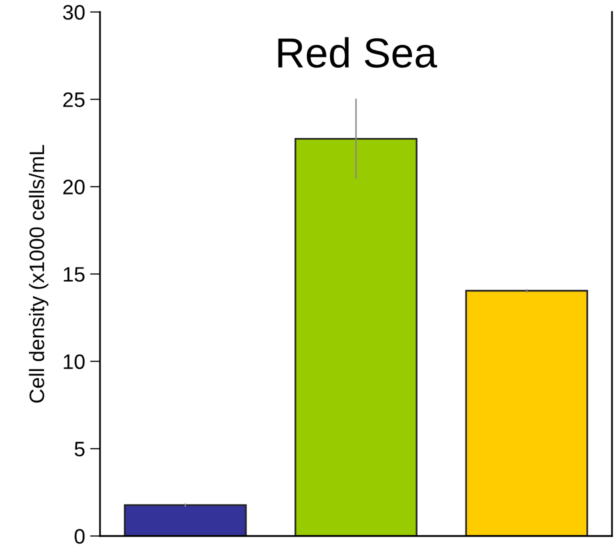 Image resolution: width=615 pixels, height=545 pixels. What do you see at coordinates (74, 362) in the screenshot?
I see `y-tick-label: 10` at bounding box center [74, 362].